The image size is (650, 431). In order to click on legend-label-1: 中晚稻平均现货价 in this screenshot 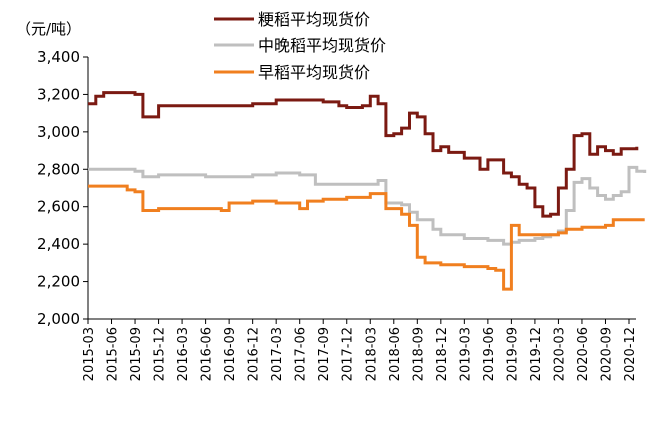, I will do `click(322, 45)`.